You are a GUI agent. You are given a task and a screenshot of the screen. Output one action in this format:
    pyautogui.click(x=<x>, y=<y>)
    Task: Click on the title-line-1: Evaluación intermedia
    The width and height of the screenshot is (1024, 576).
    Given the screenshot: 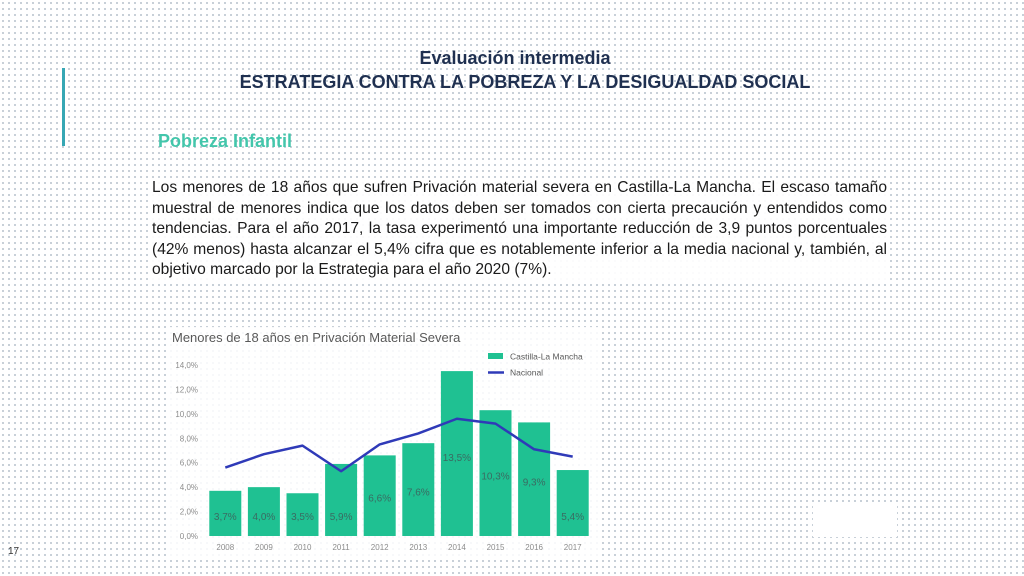 What is the action you would take?
    pyautogui.click(x=515, y=58)
    